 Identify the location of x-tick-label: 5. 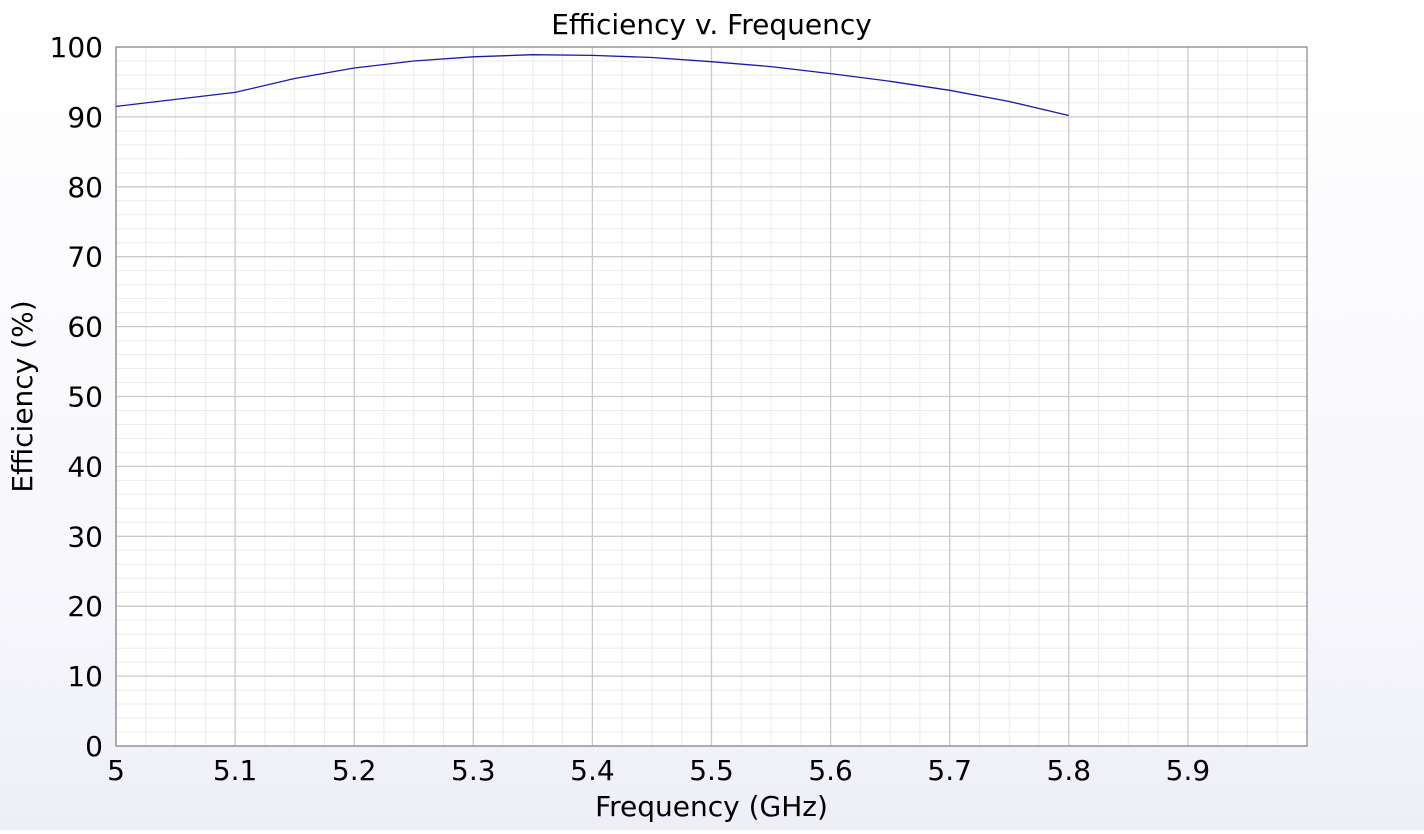
(116, 770).